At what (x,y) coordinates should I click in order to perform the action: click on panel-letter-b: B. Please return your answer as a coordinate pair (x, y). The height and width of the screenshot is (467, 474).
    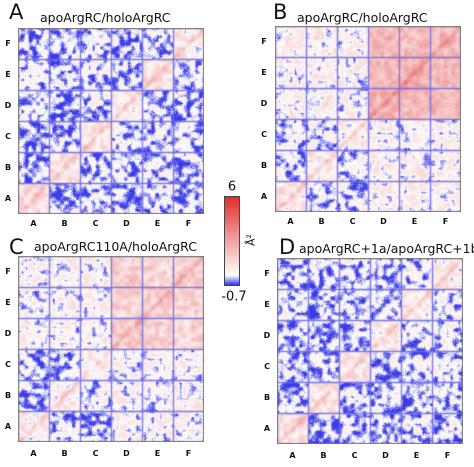
    Looking at the image, I should click on (280, 12).